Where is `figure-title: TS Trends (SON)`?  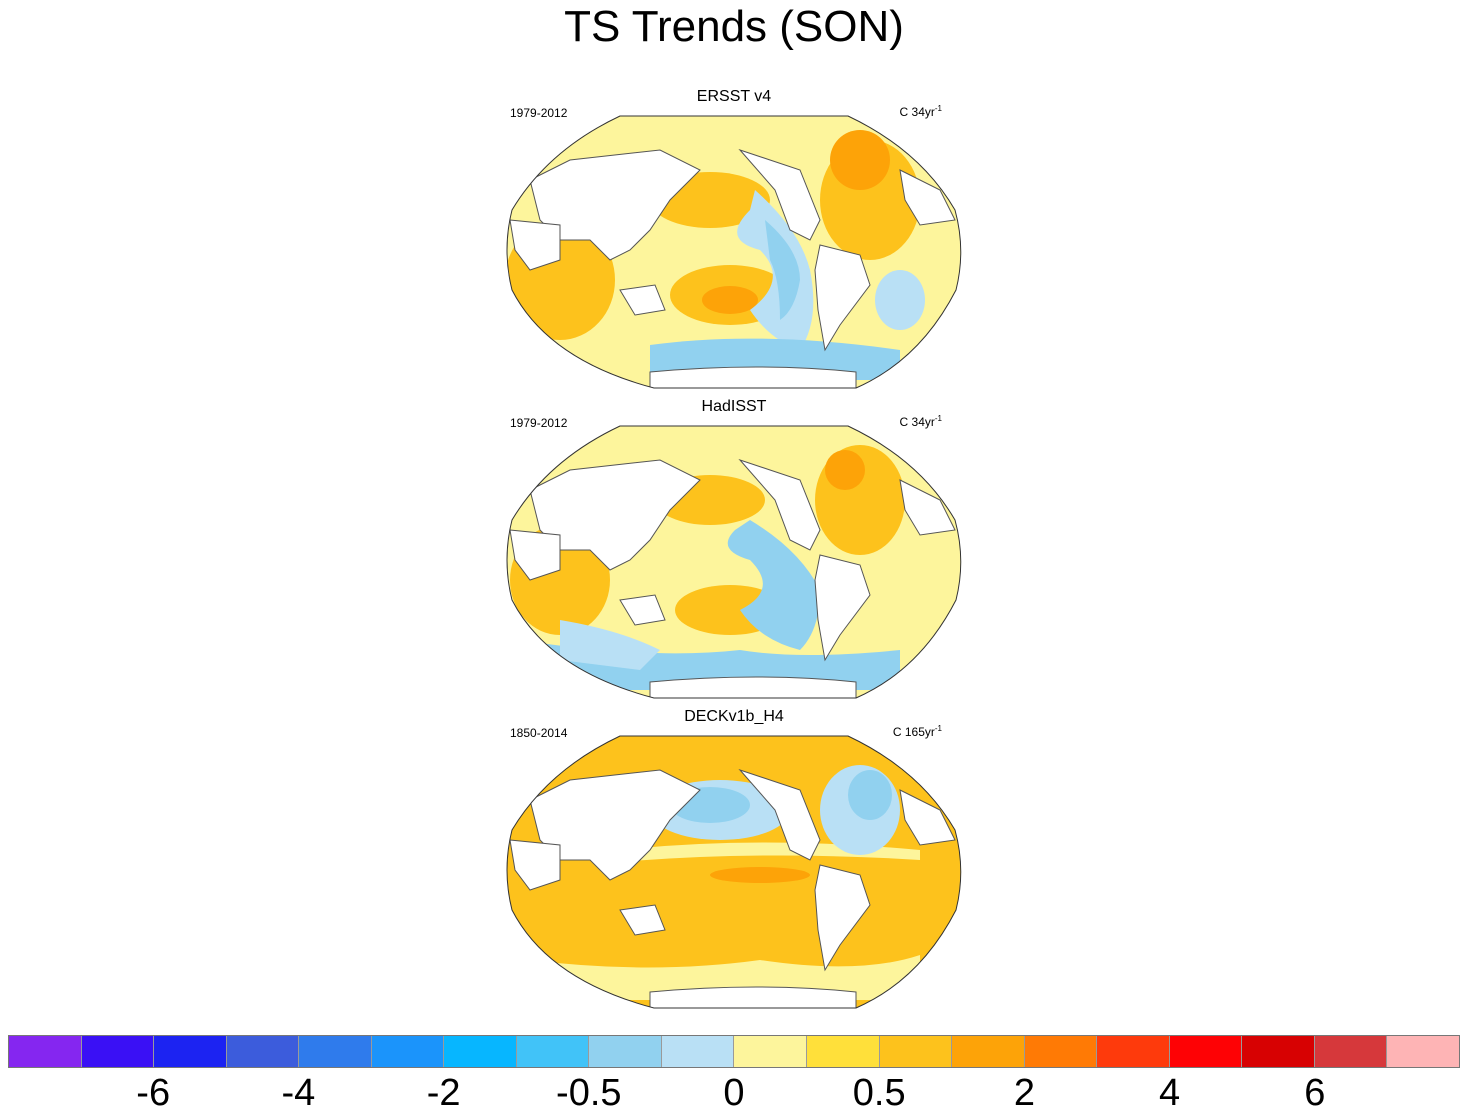
figure-title: TS Trends (SON) is located at coordinates (734, 26).